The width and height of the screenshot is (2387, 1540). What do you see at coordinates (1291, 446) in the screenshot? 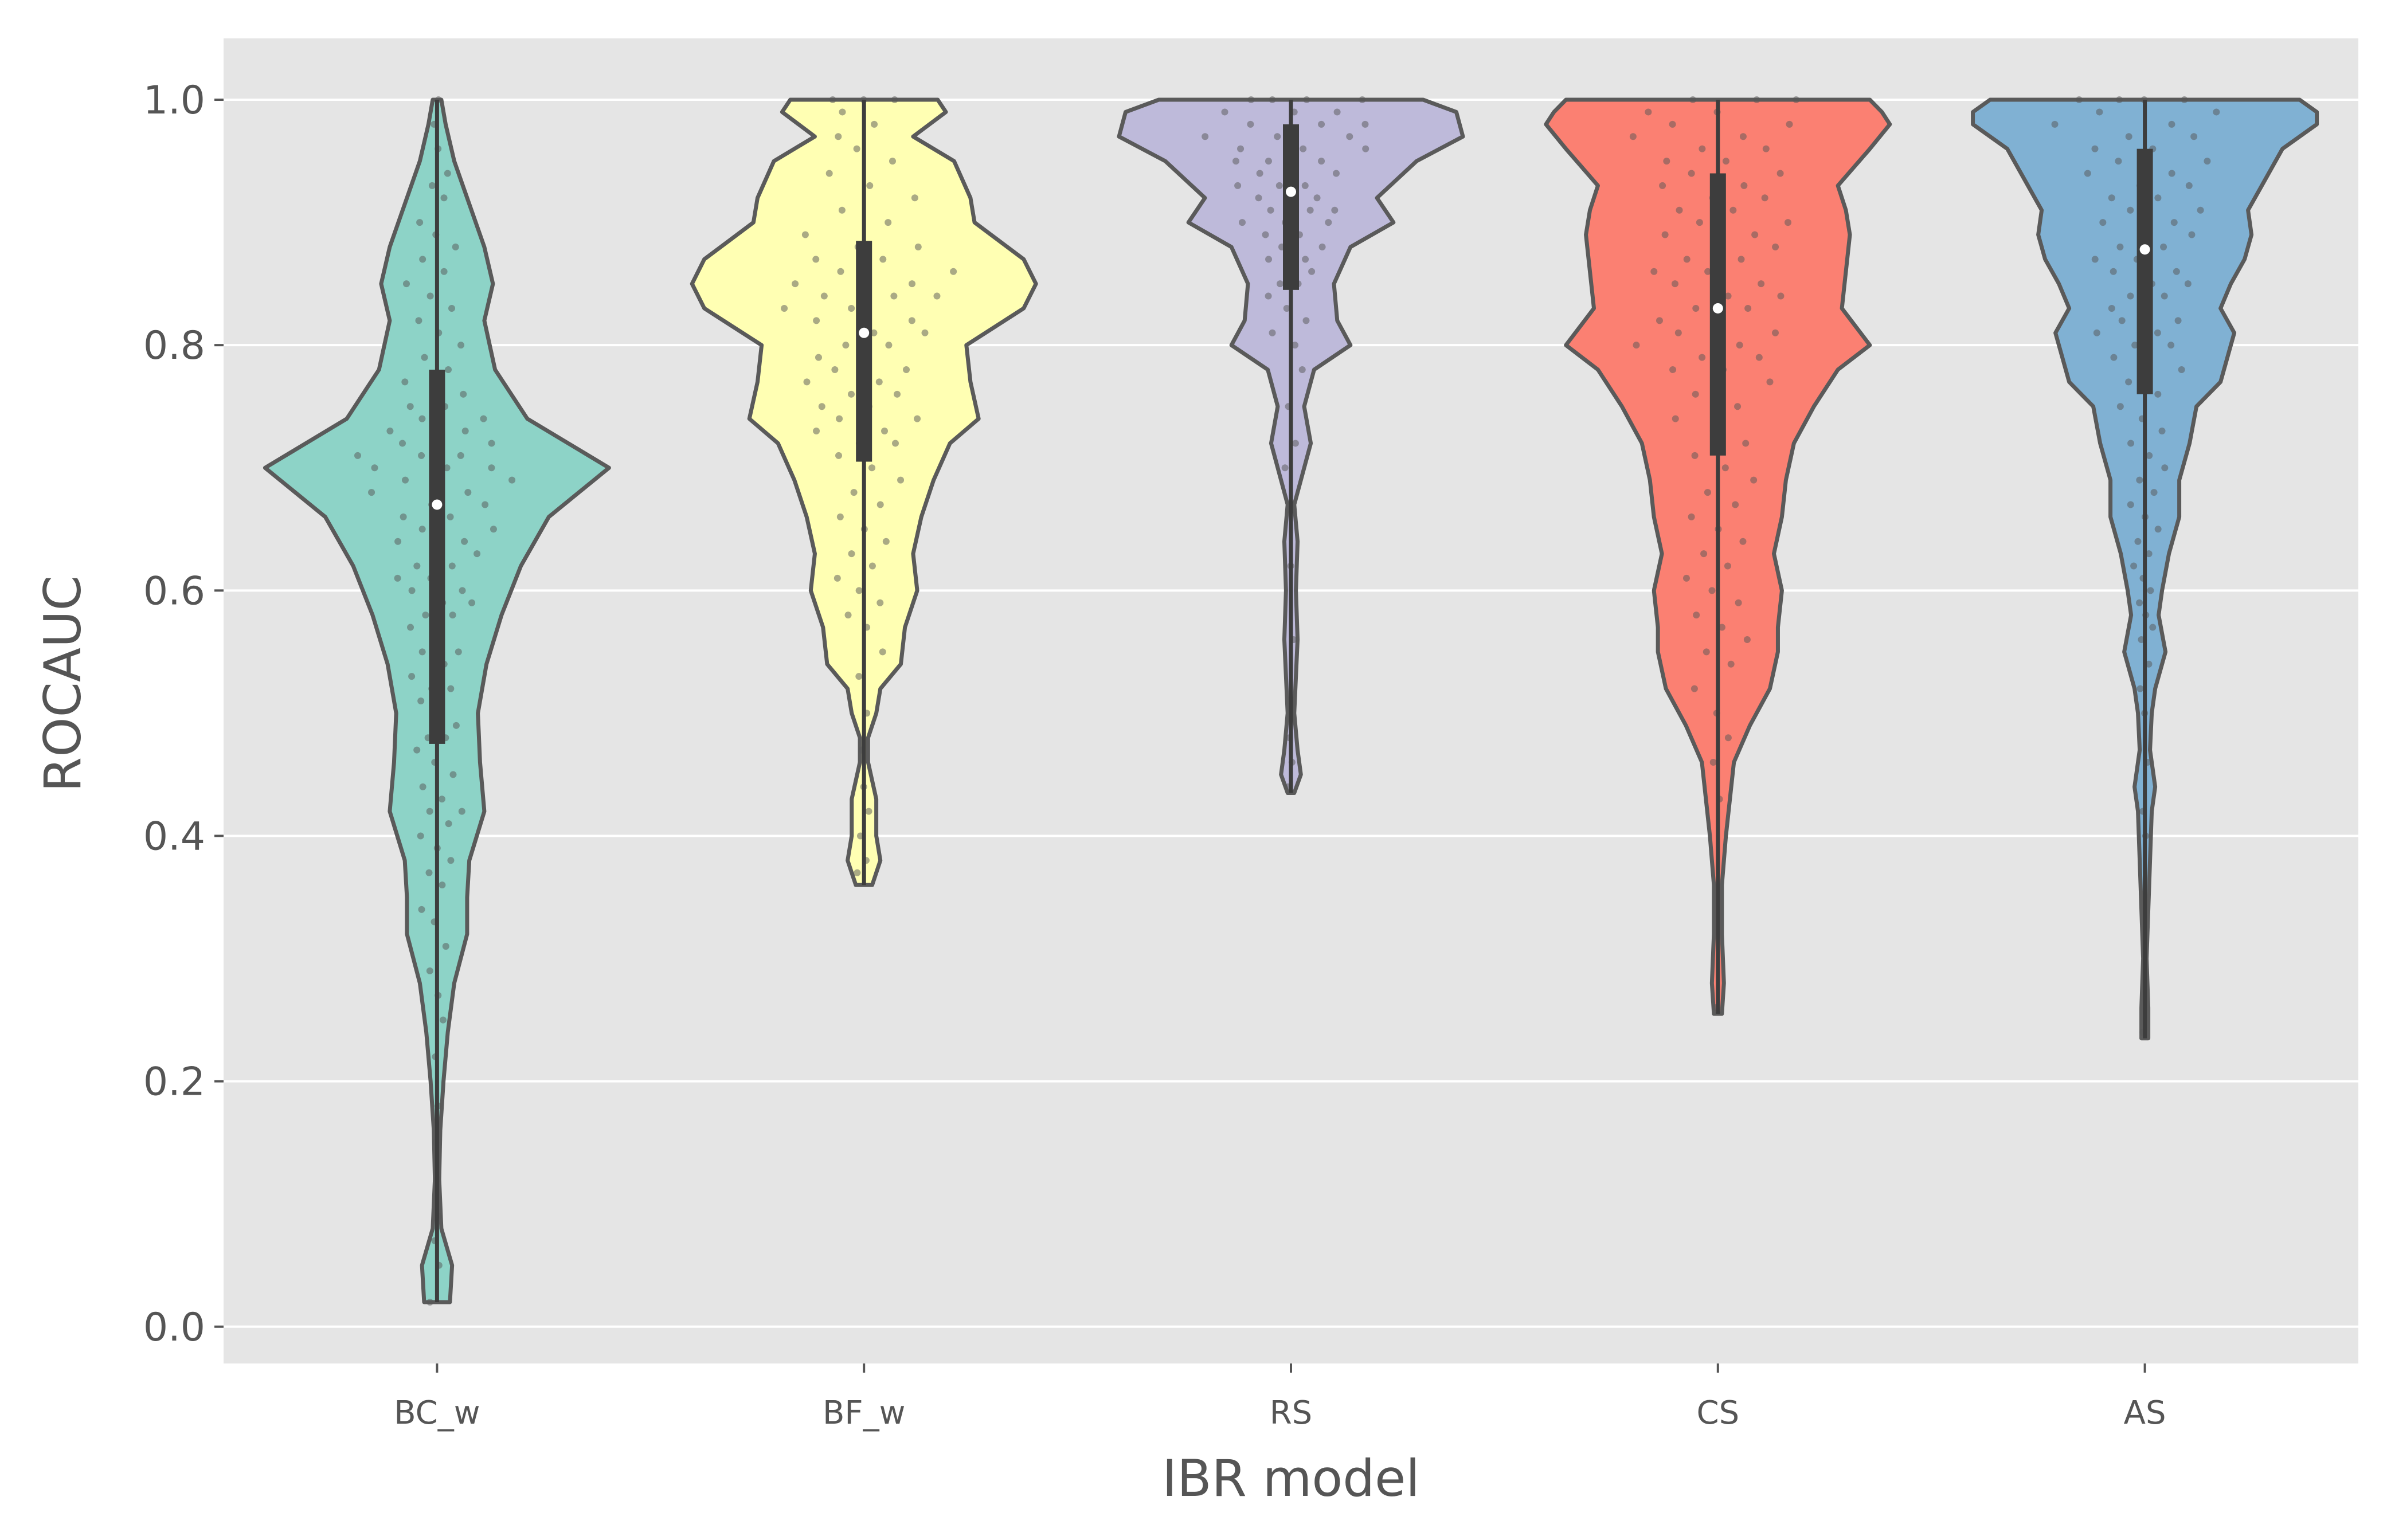
I see `violin-RS` at bounding box center [1291, 446].